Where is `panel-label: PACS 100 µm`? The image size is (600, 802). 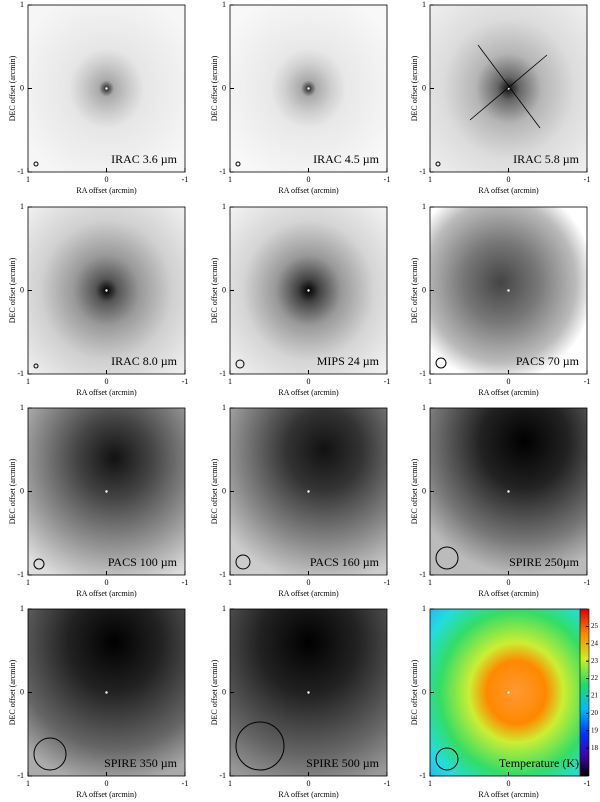
panel-label: PACS 100 µm is located at coordinates (143, 562).